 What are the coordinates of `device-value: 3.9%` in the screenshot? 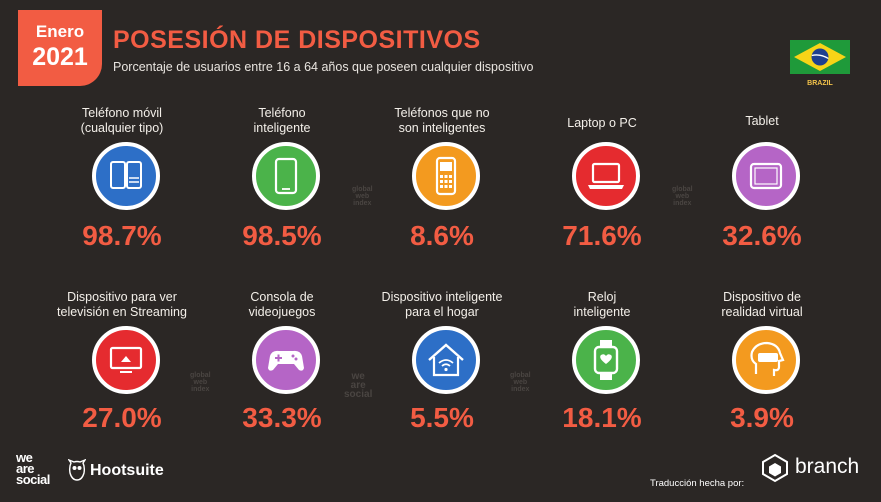 It's located at (762, 418).